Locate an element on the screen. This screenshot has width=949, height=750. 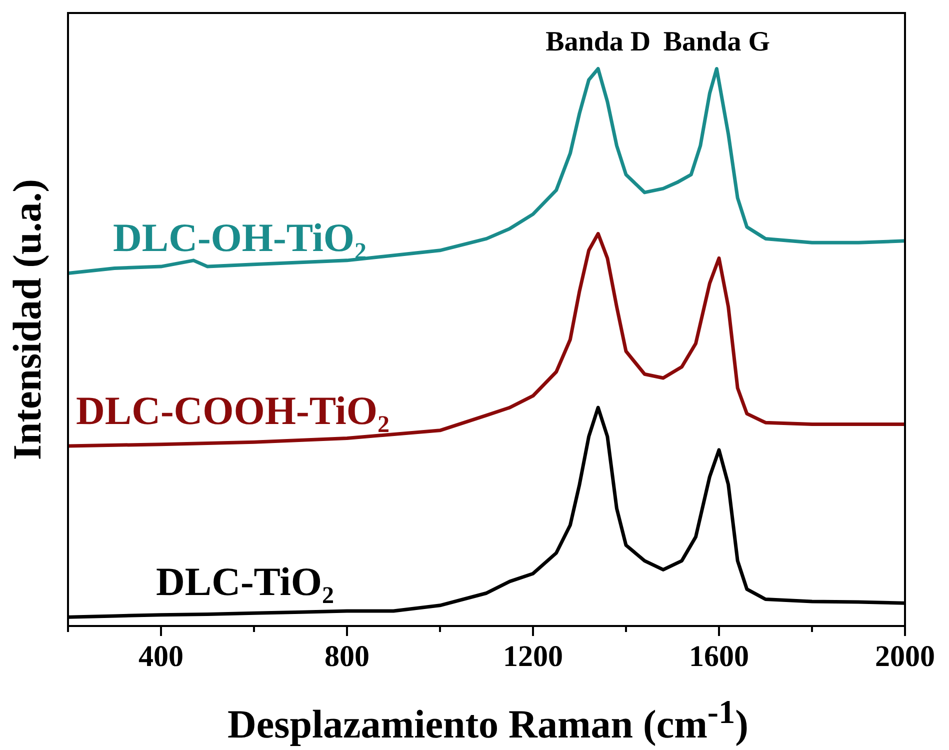
x-tick-label: 1600 is located at coordinates (719, 656).